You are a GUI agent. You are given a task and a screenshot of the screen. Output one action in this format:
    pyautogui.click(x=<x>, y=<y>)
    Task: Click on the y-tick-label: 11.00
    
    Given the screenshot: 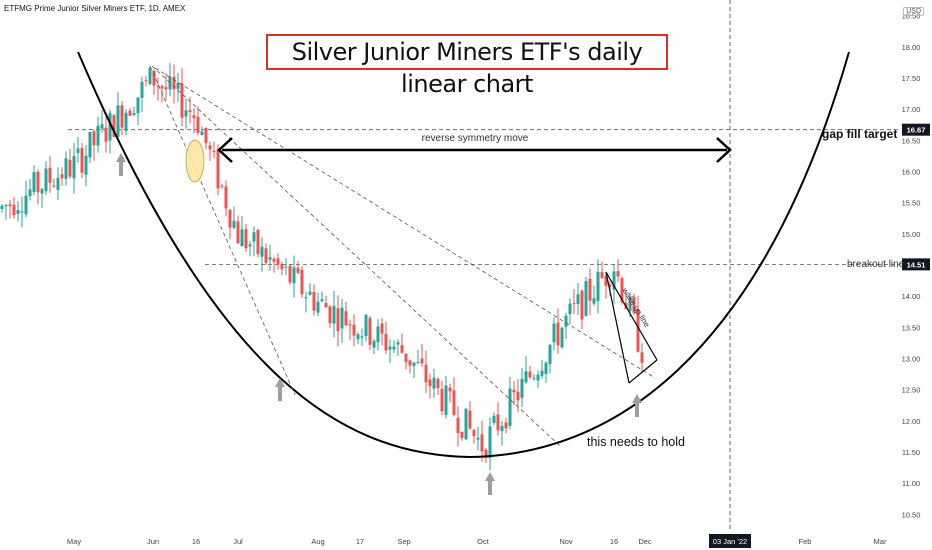 What is the action you would take?
    pyautogui.click(x=911, y=483)
    